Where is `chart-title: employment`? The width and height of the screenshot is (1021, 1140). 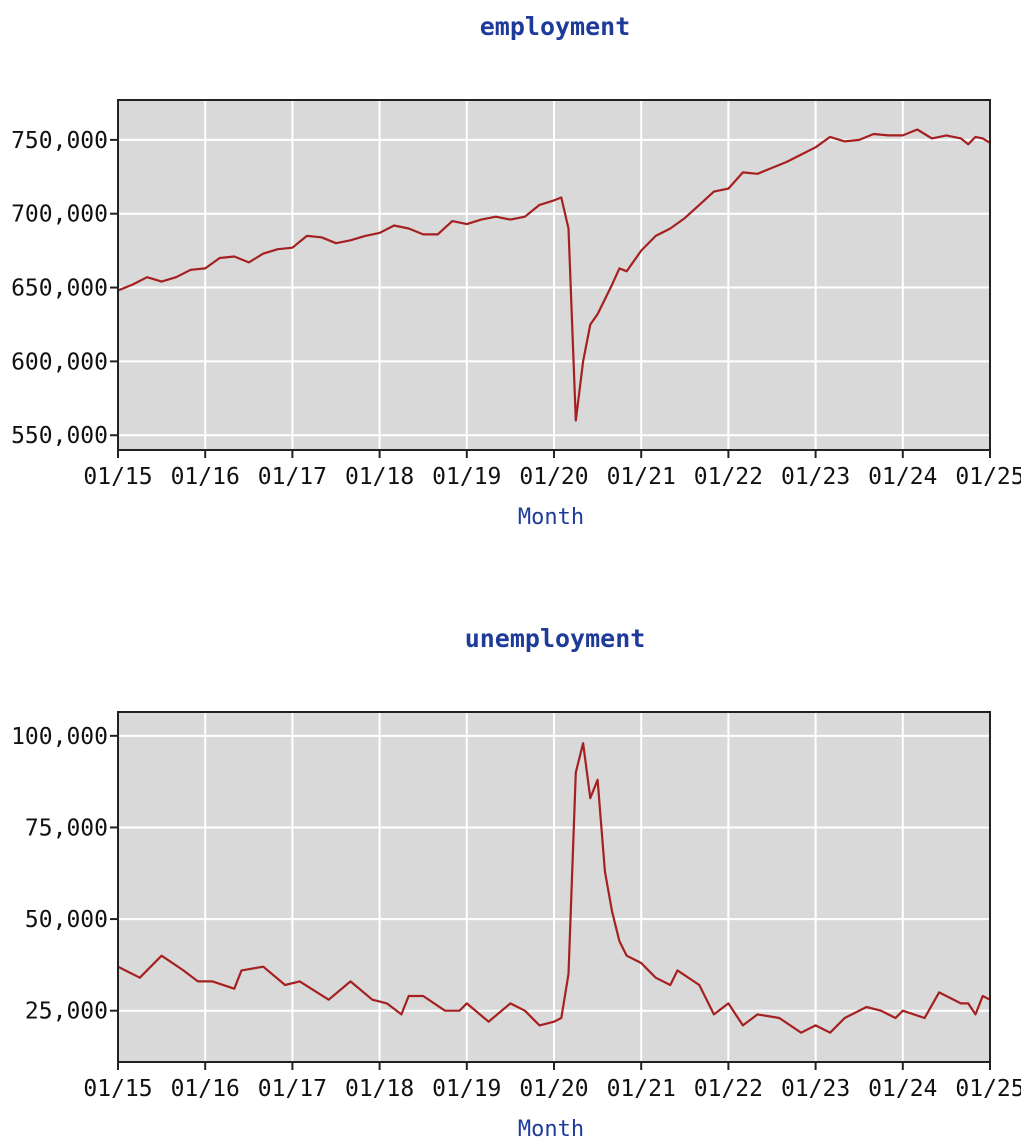
chart-title: employment is located at coordinates (555, 26).